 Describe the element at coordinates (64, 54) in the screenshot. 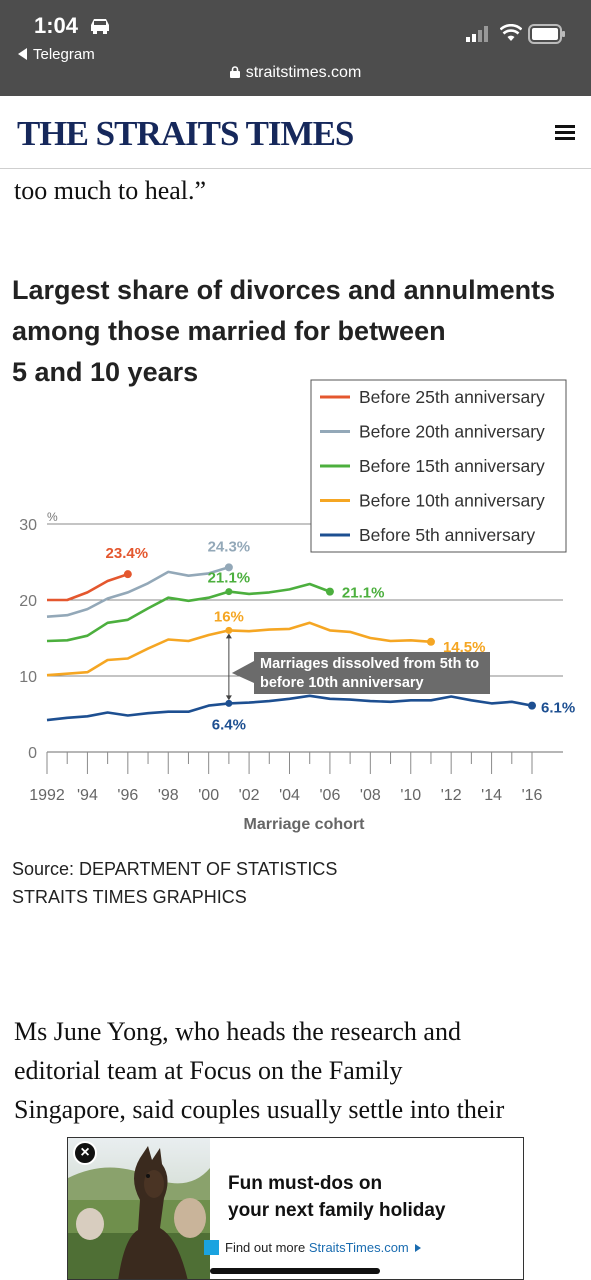

I see `back-app-label: Telegram` at that location.